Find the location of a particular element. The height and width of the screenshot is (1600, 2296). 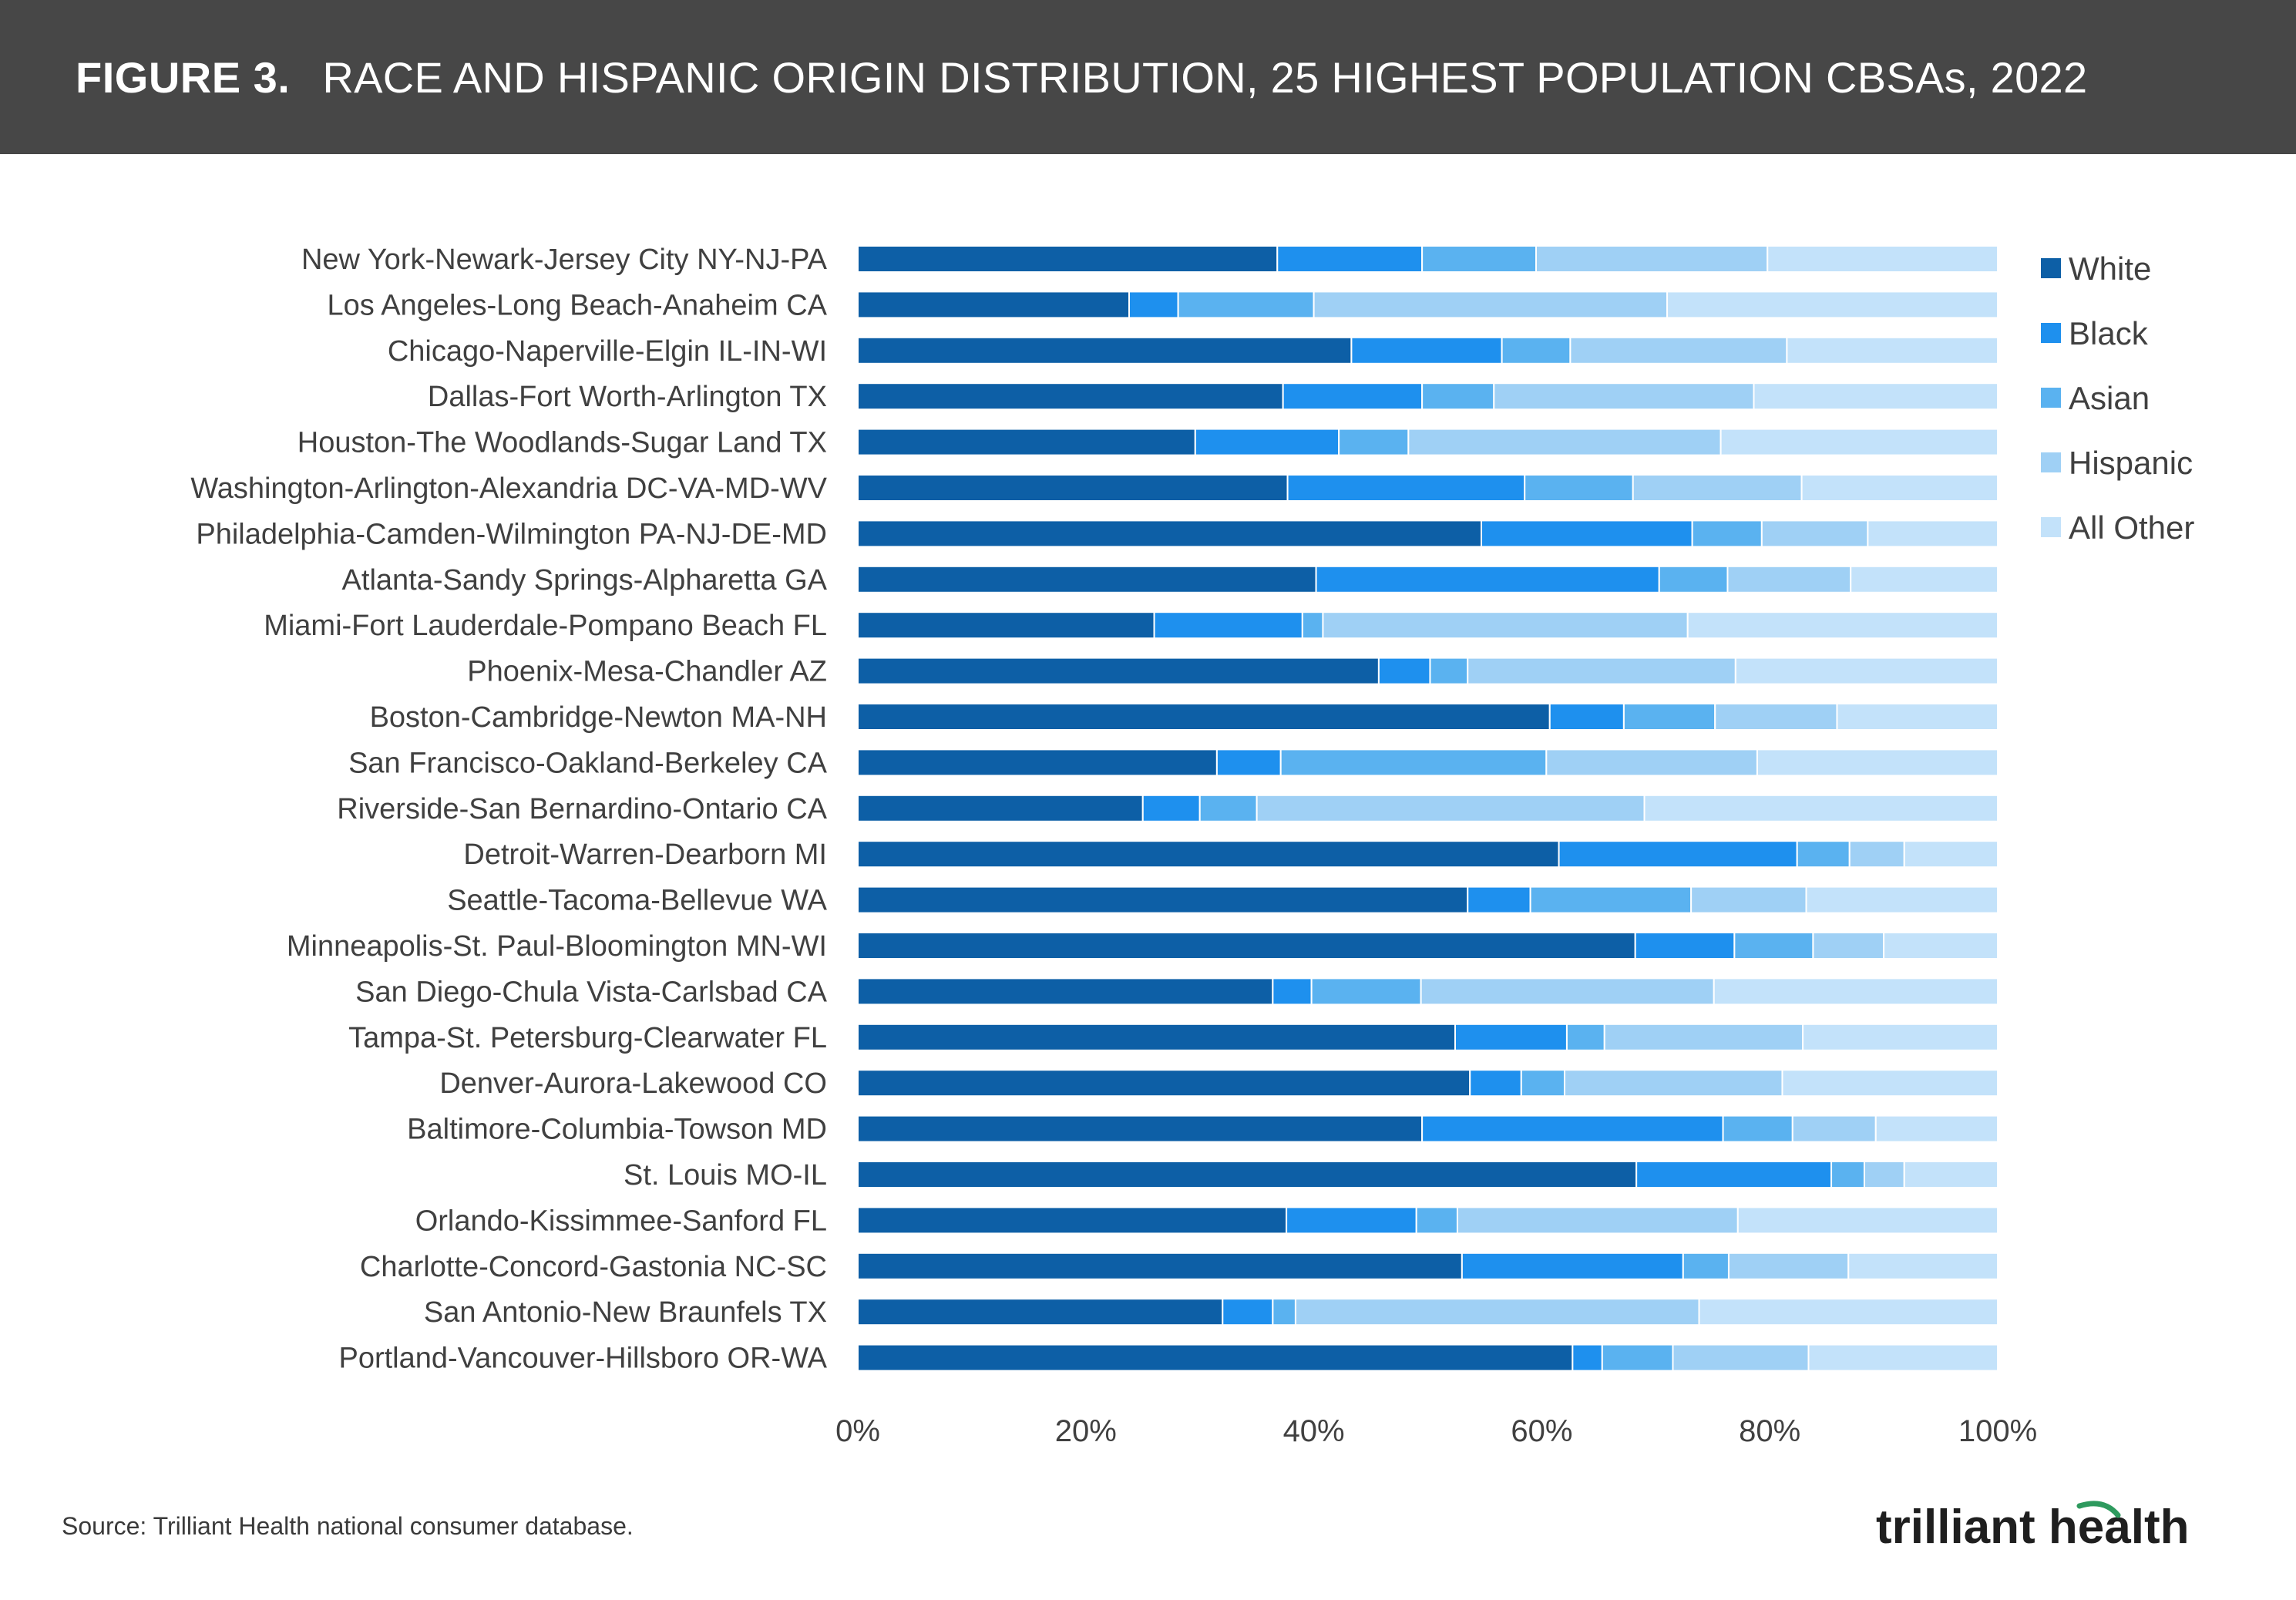

logo-wordmark: trilliant health is located at coordinates (2033, 1528).